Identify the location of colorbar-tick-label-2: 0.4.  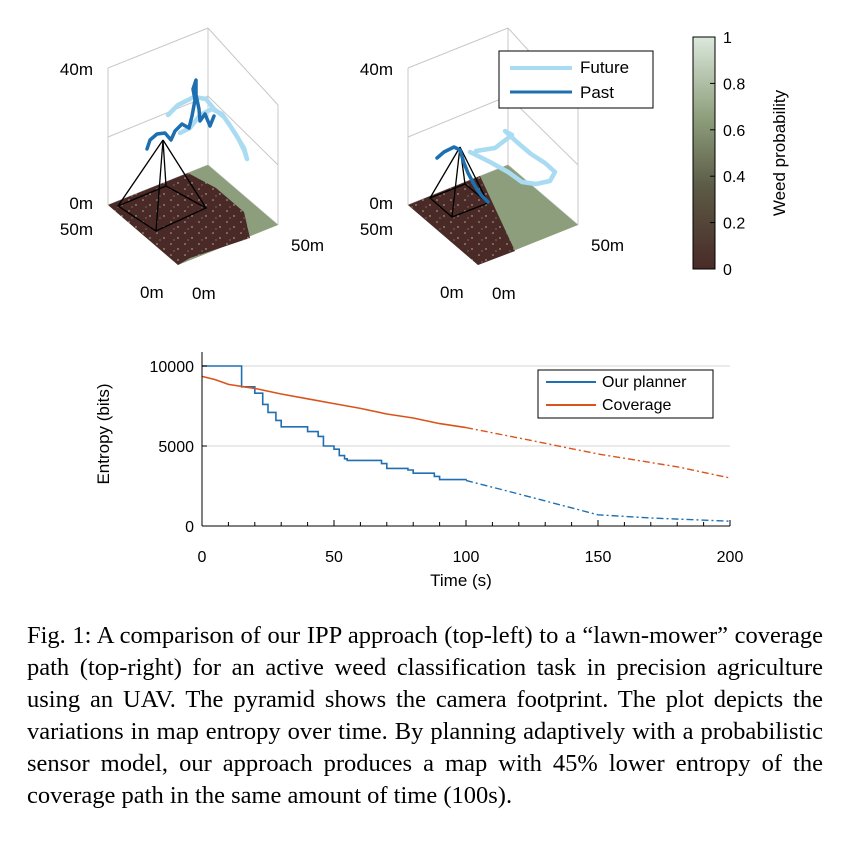
(734, 177).